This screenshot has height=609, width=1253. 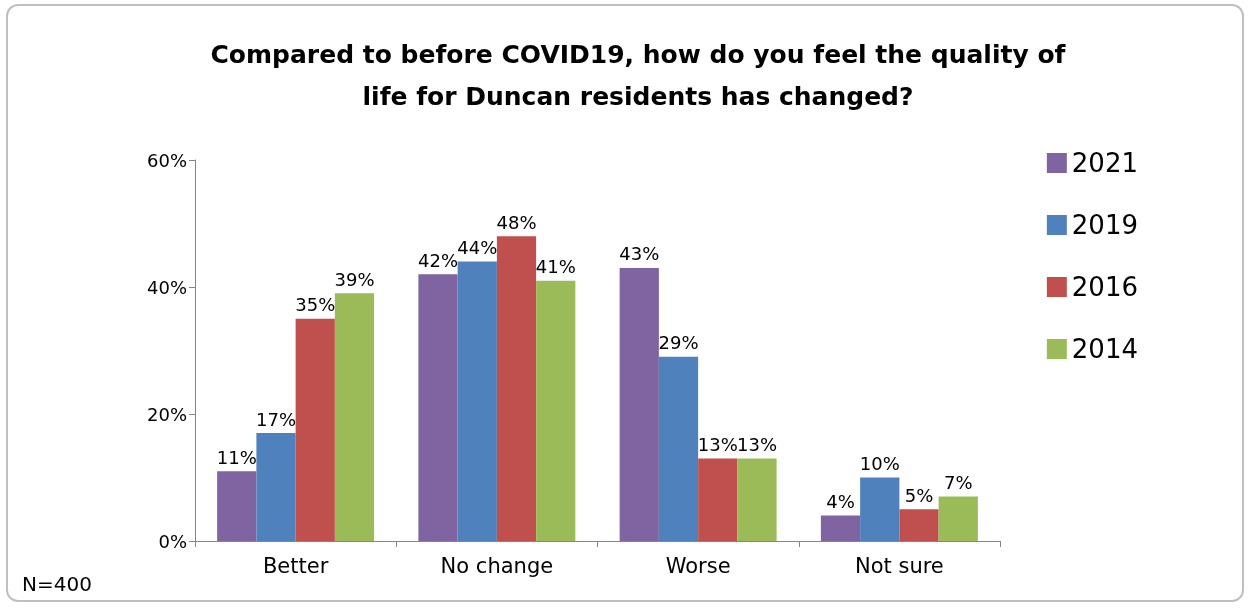 What do you see at coordinates (879, 463) in the screenshot?
I see `data-label: 10%` at bounding box center [879, 463].